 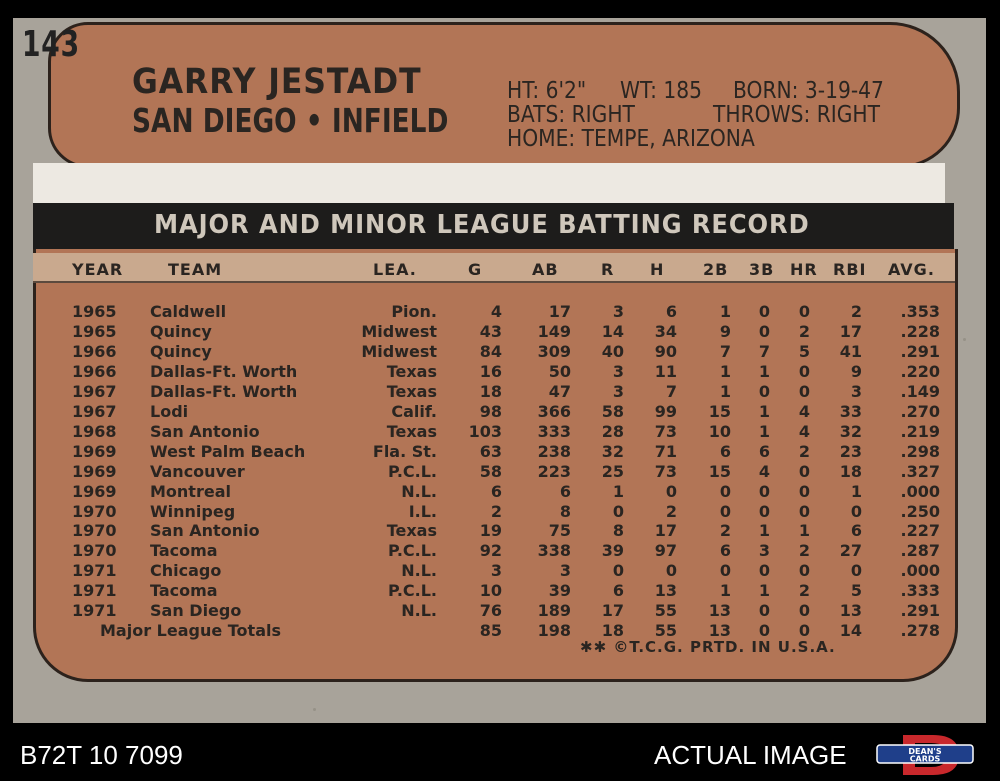 I want to click on stat-cell: .291, so click(x=920, y=610).